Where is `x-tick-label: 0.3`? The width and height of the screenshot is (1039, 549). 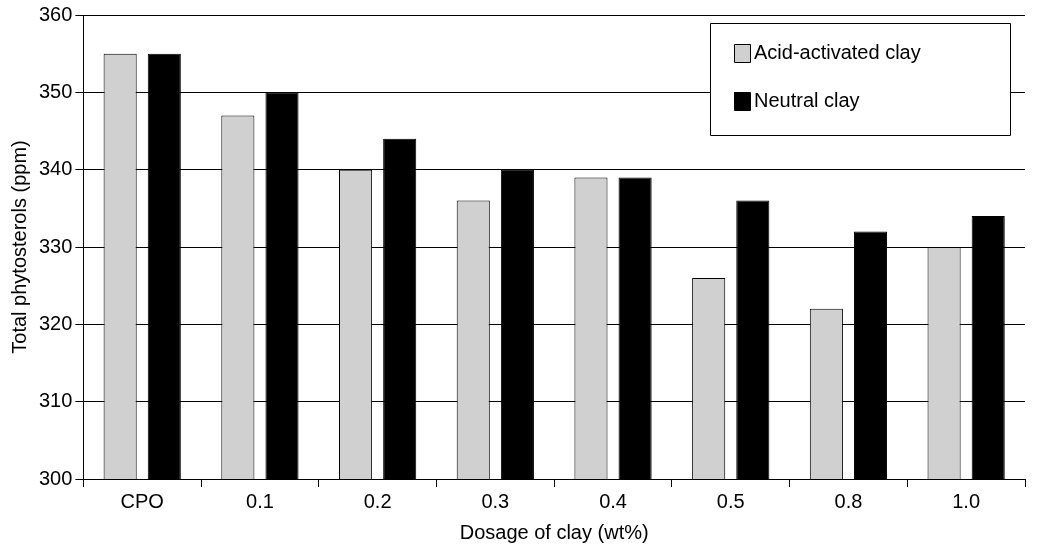
x-tick-label: 0.3 is located at coordinates (495, 500).